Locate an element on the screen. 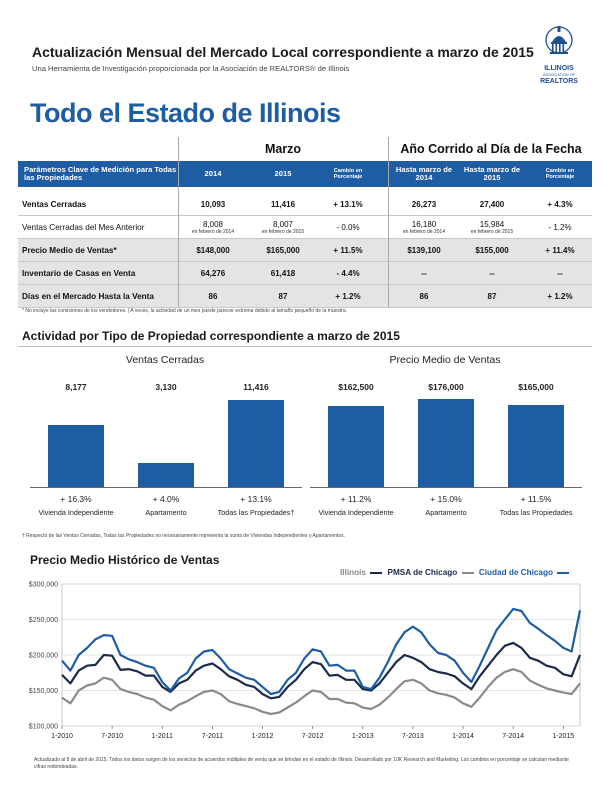  cell-value: + 11.4% is located at coordinates (560, 250).